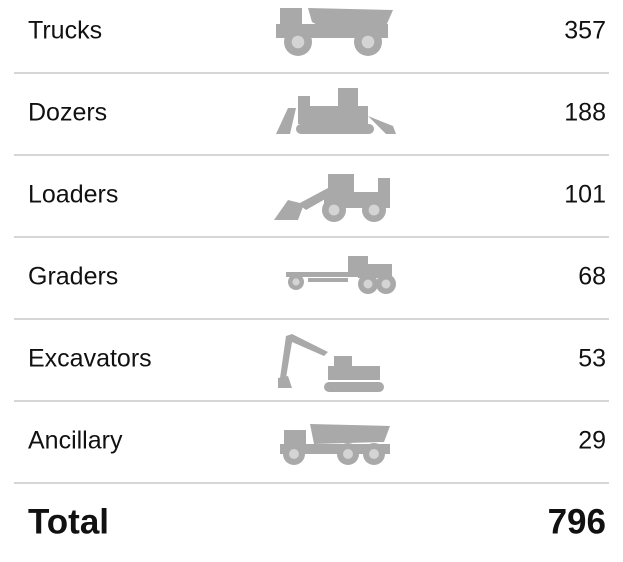 The height and width of the screenshot is (562, 623). Describe the element at coordinates (577, 521) in the screenshot. I see `total-count: 796` at that location.